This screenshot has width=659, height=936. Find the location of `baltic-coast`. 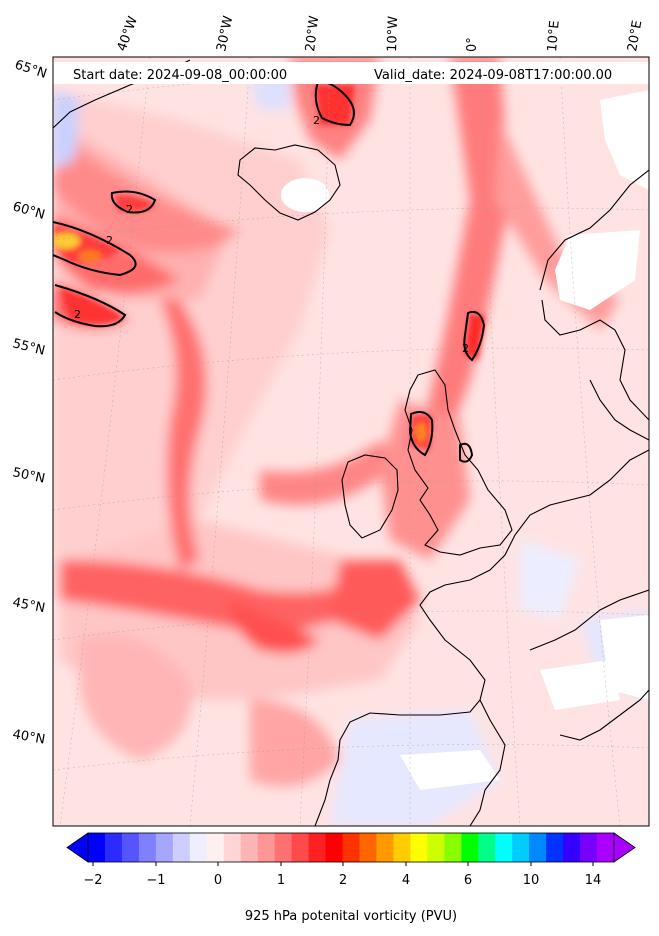

baltic-coast is located at coordinates (619, 410).